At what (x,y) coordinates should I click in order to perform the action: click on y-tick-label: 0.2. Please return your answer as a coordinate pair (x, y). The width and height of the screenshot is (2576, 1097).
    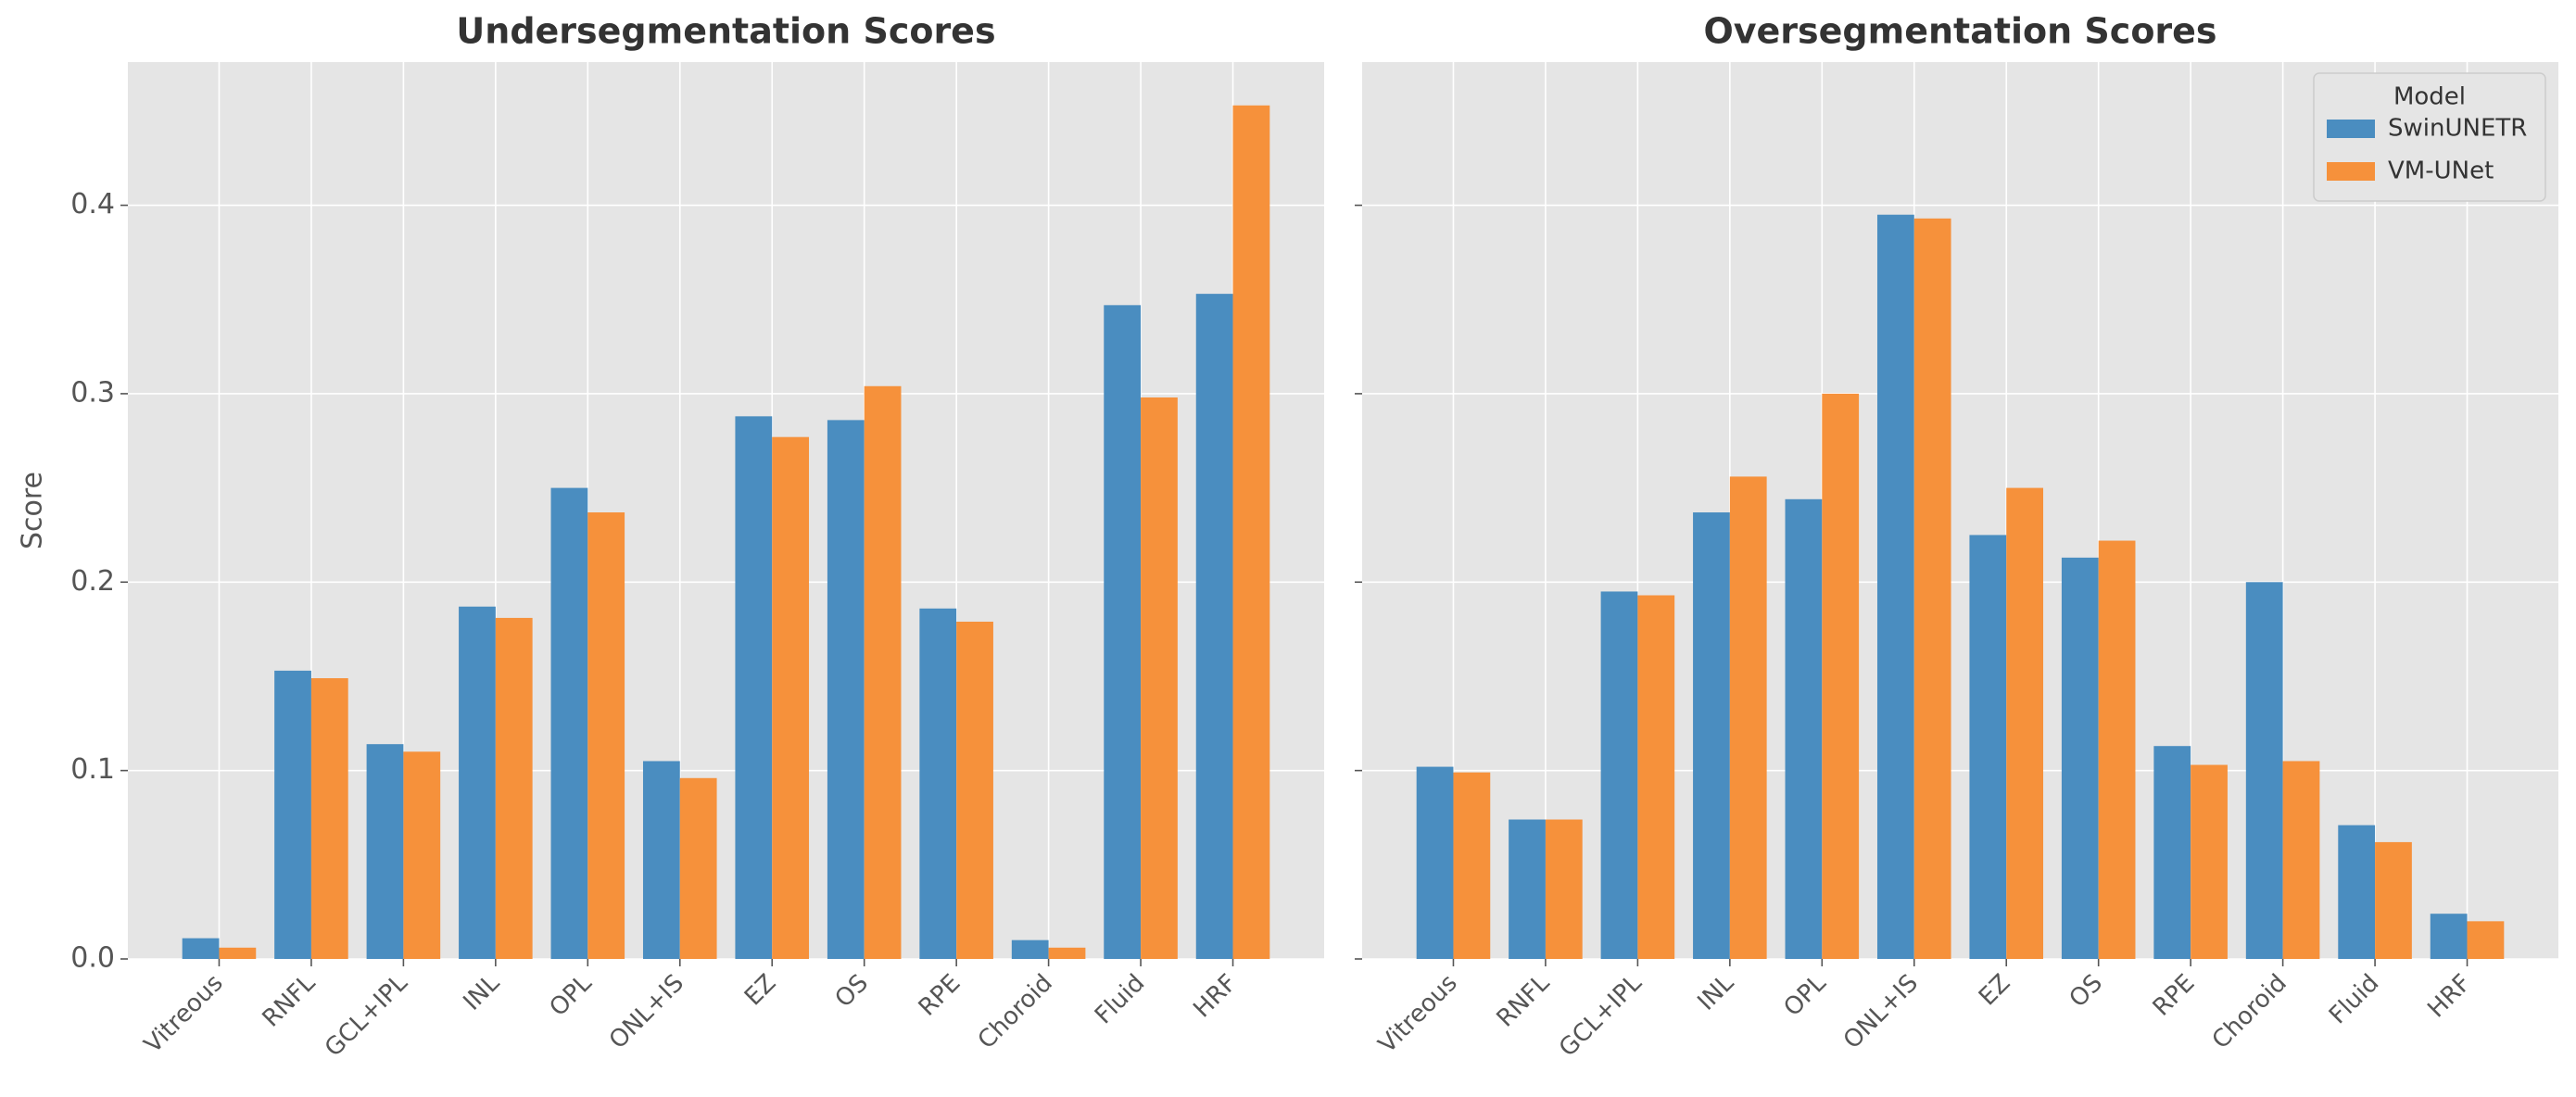
    Looking at the image, I should click on (92, 581).